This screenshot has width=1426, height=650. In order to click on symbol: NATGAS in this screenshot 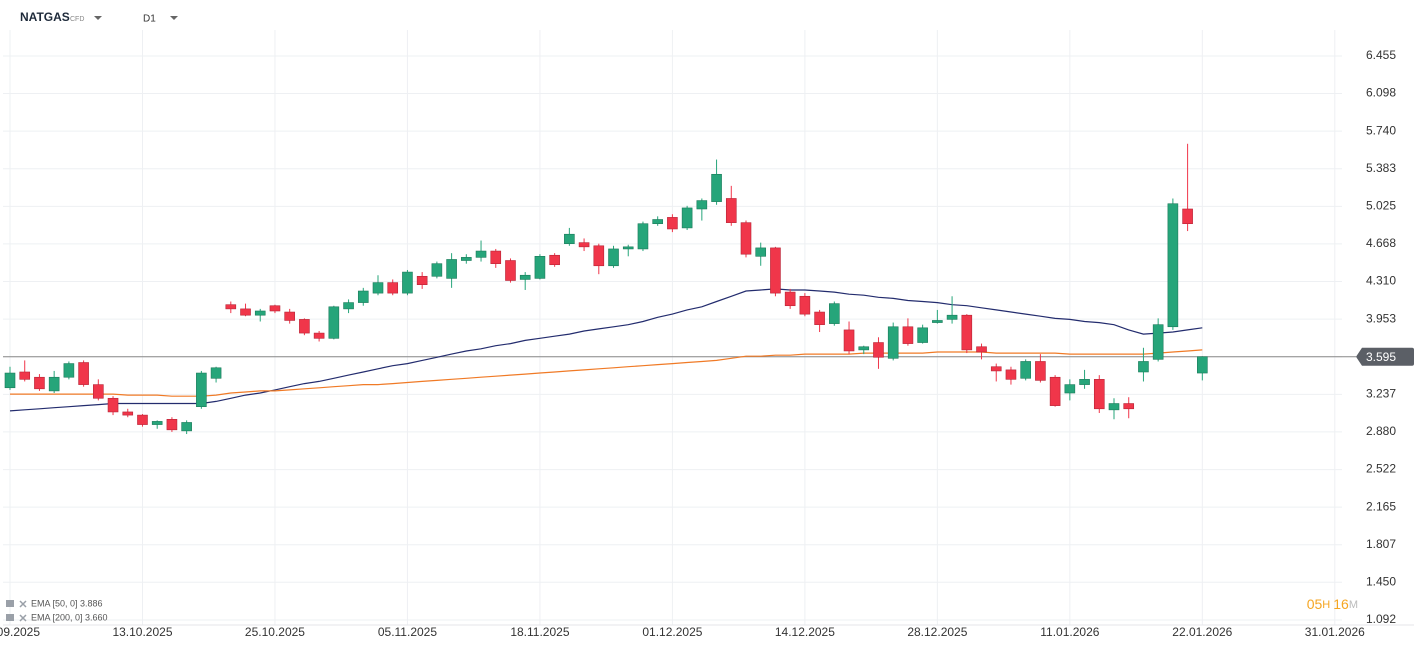, I will do `click(45, 17)`.